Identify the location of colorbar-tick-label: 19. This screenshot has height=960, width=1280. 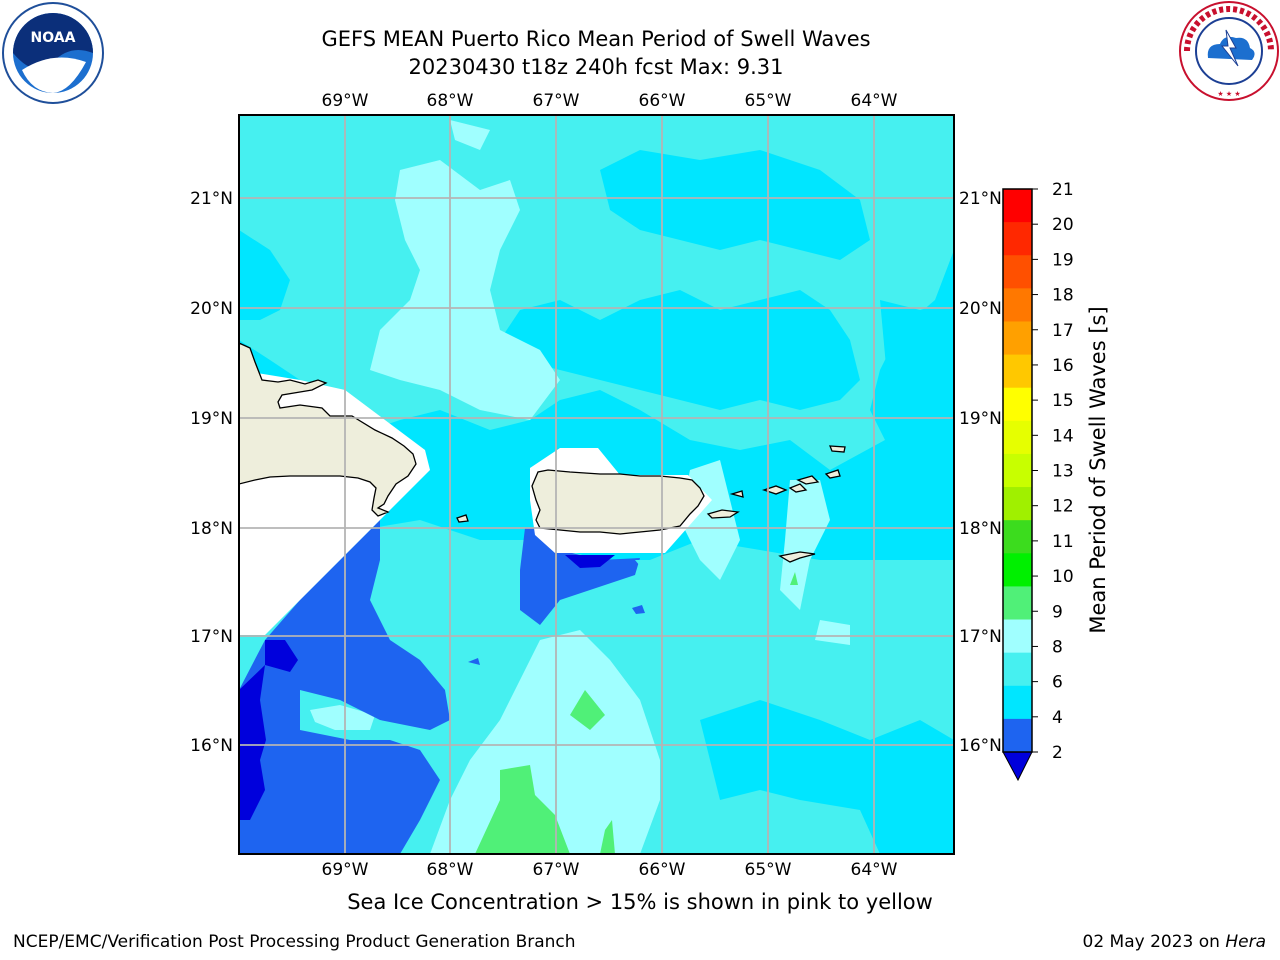
(1063, 260).